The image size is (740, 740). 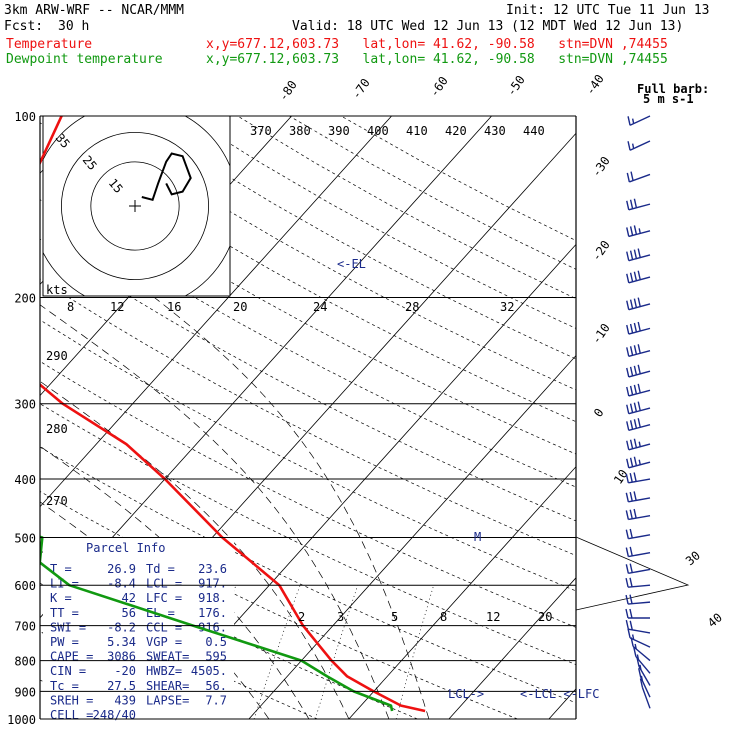 What do you see at coordinates (406, 208) in the screenshot?
I see `dry-adiabat` at bounding box center [406, 208].